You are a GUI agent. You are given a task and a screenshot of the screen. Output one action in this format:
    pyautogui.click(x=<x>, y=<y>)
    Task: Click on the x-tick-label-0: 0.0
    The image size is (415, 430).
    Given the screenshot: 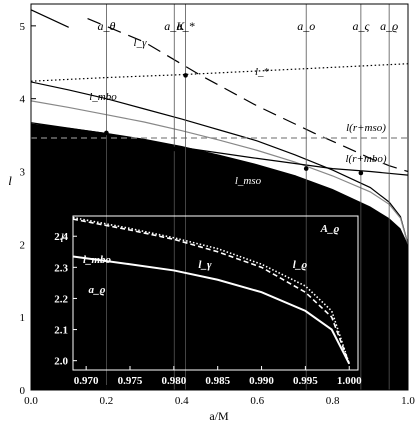 What is the action you would take?
    pyautogui.click(x=31, y=401)
    